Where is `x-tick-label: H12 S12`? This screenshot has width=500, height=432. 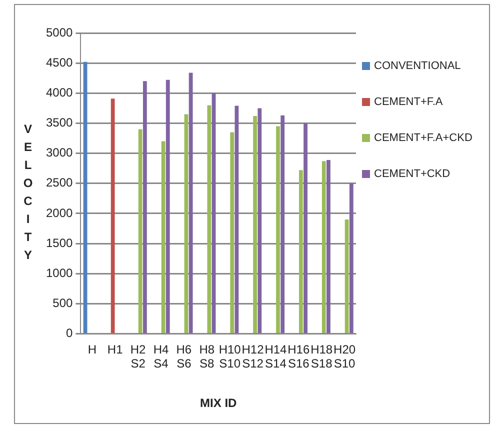 x-tick-label: H12 S12 is located at coordinates (253, 356).